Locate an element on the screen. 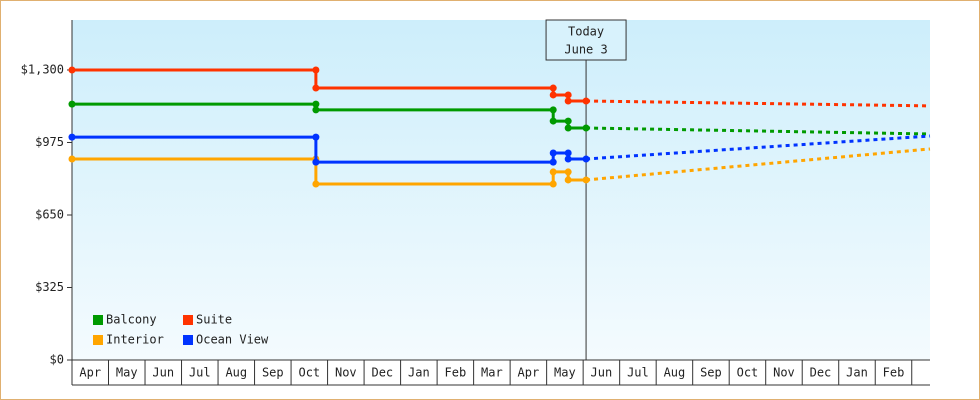 The height and width of the screenshot is (400, 980). legend-label: Interior is located at coordinates (135, 340).